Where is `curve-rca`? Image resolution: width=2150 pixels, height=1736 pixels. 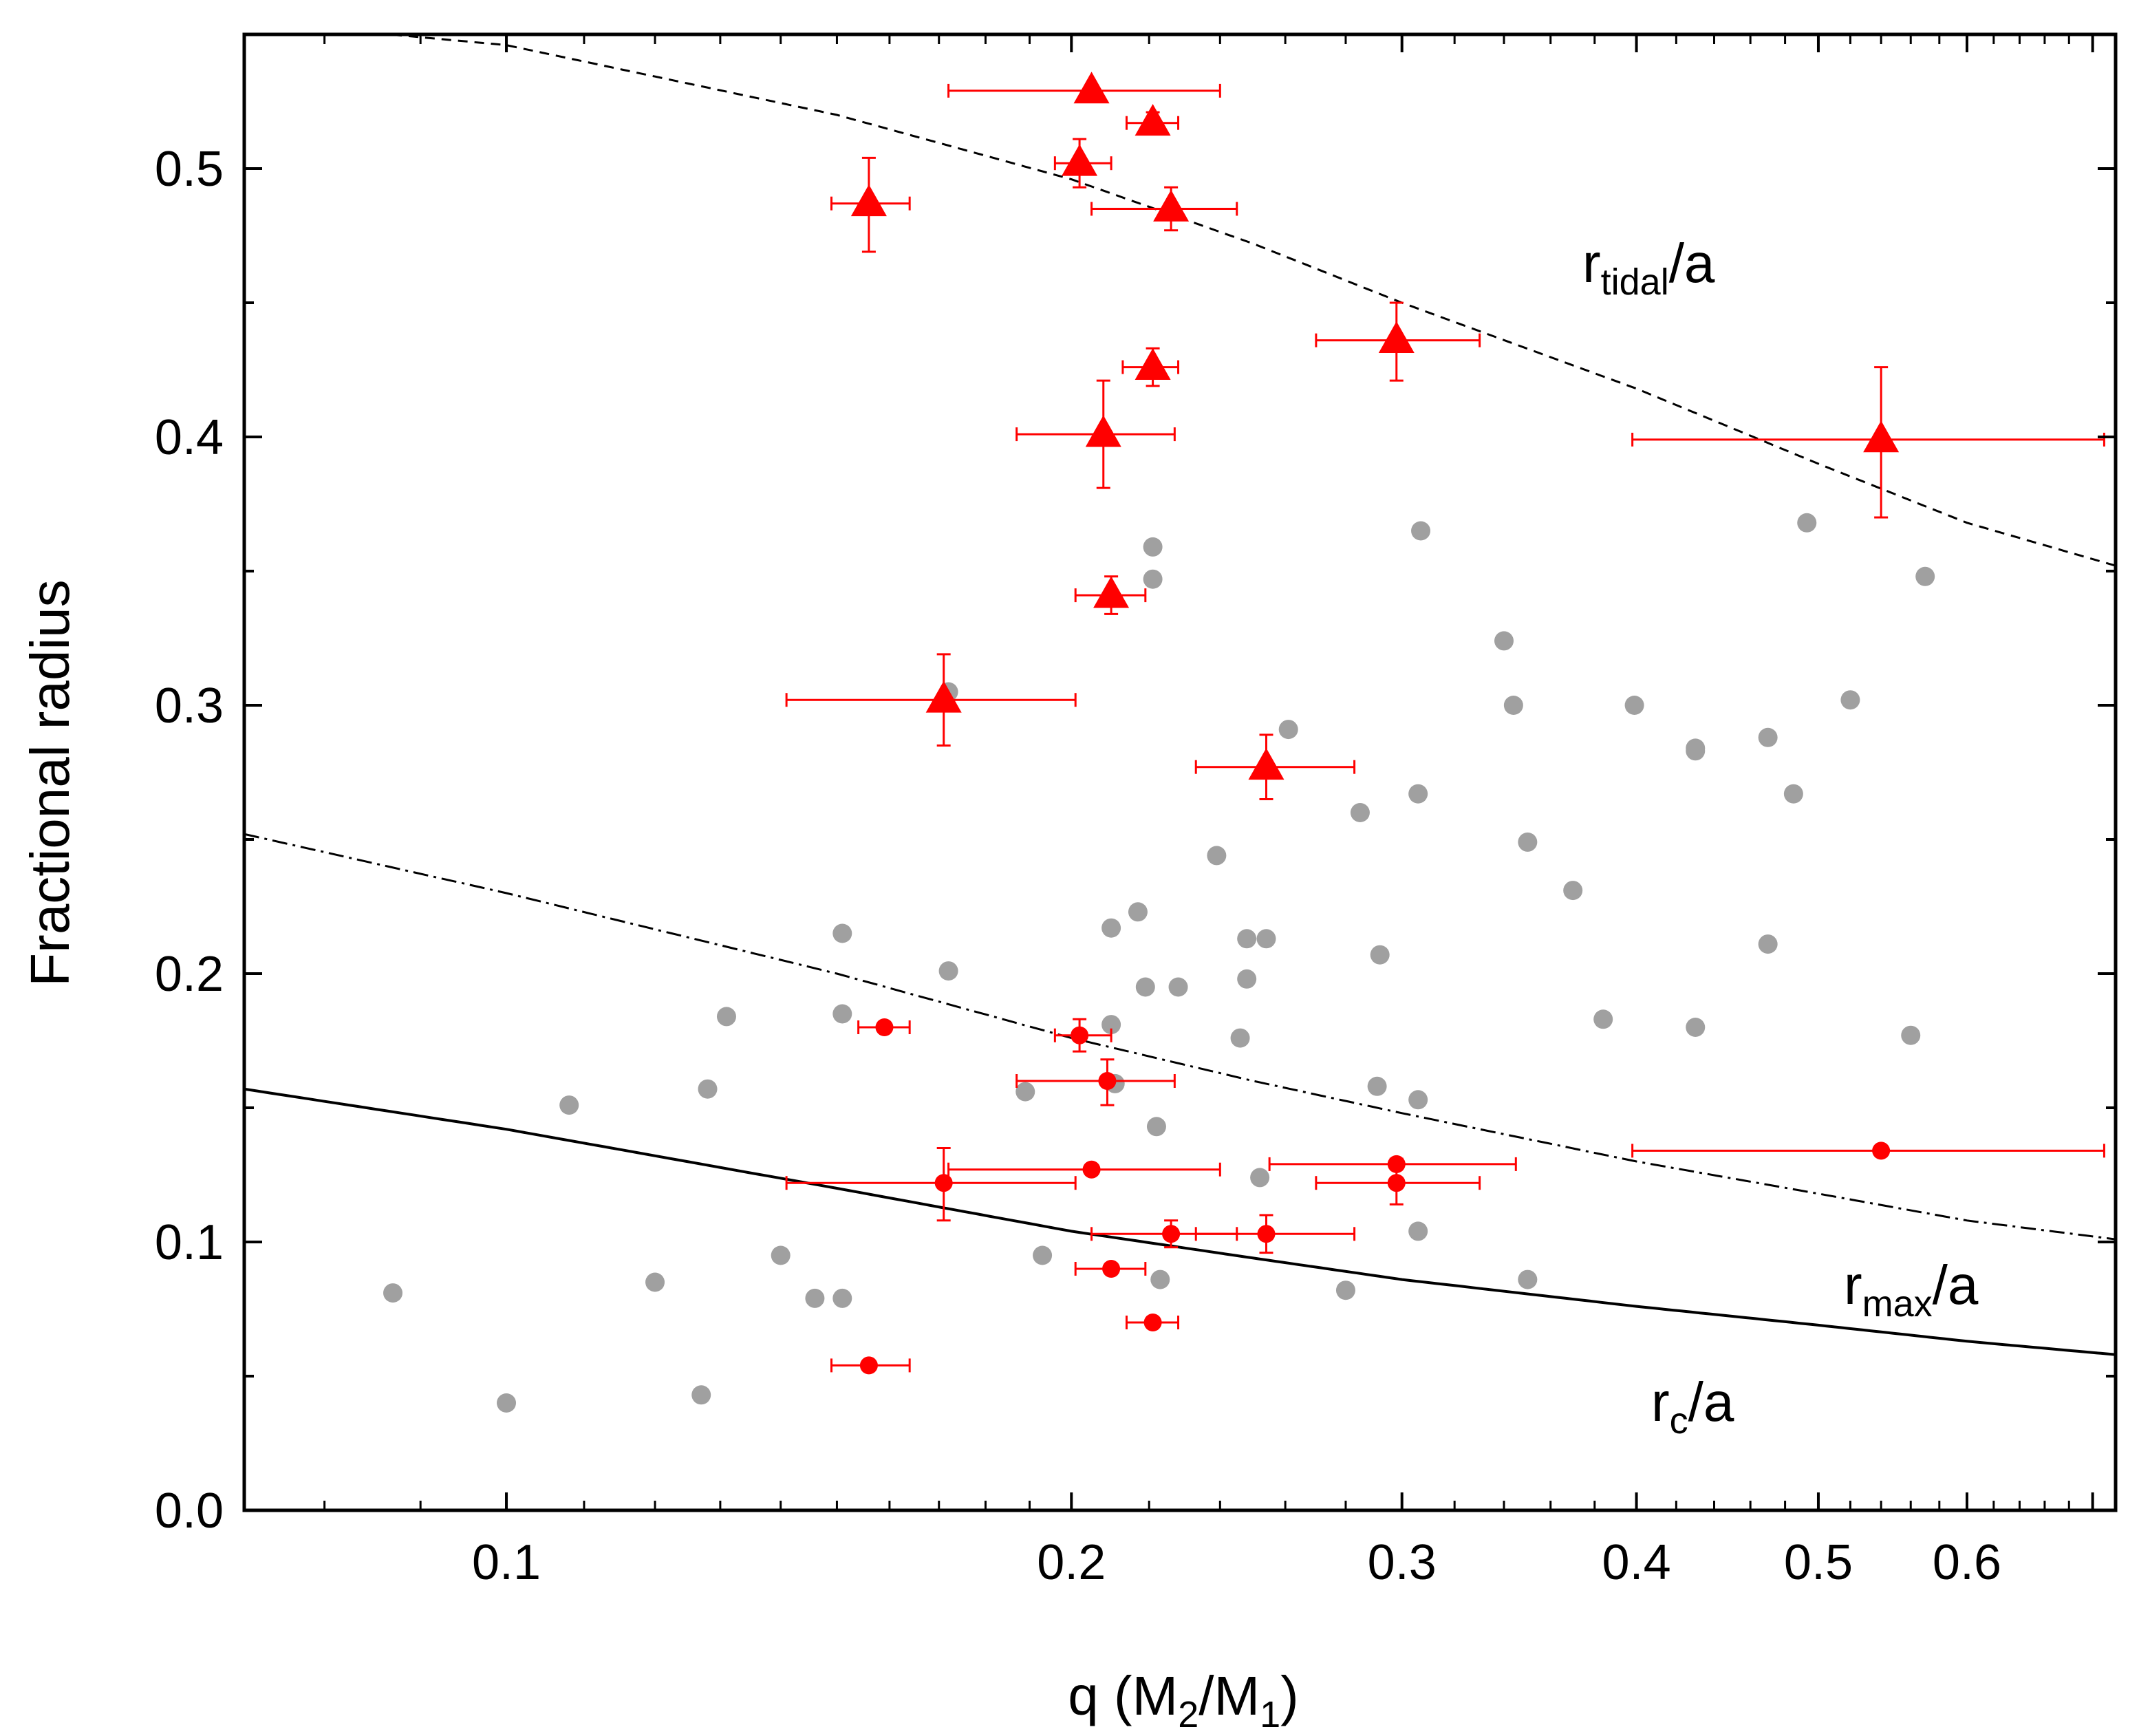 curve-rca is located at coordinates (1180, 1221).